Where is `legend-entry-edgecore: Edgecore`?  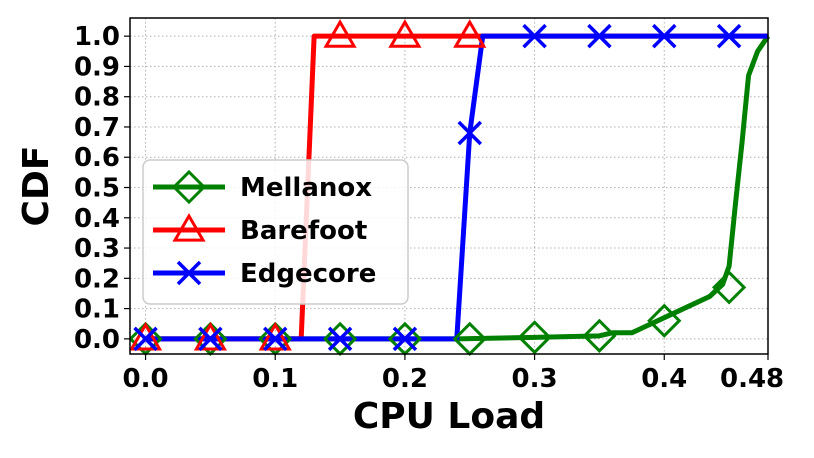
legend-entry-edgecore: Edgecore is located at coordinates (264, 274).